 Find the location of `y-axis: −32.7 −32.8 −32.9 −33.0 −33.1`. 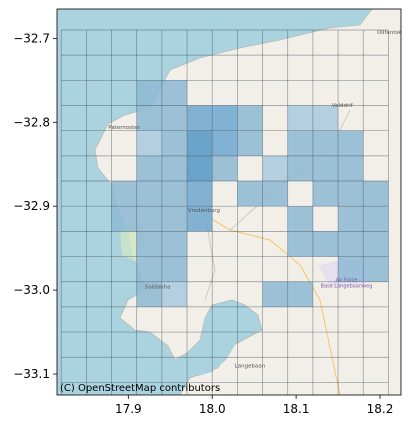

y-axis: −32.7 −32.8 −32.9 −33.0 −33.1 is located at coordinates (35, 206).